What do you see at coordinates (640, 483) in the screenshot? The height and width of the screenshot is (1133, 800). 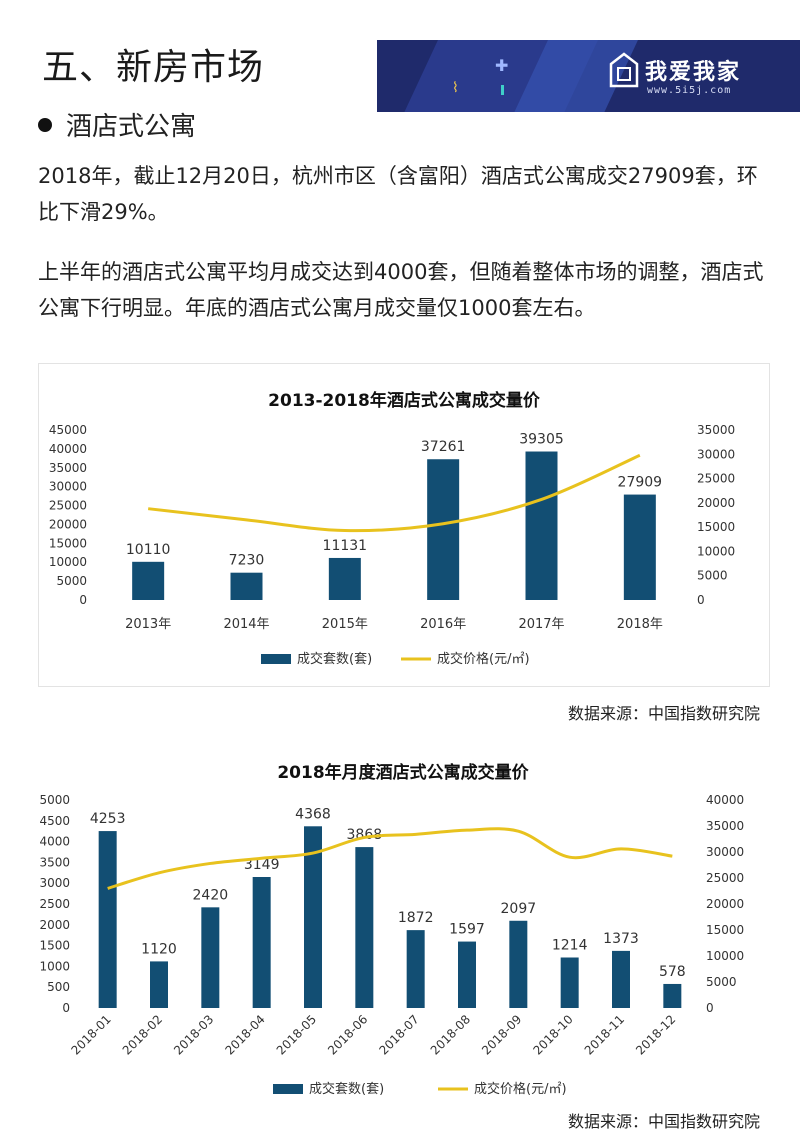 I see `data-label: 27909` at bounding box center [640, 483].